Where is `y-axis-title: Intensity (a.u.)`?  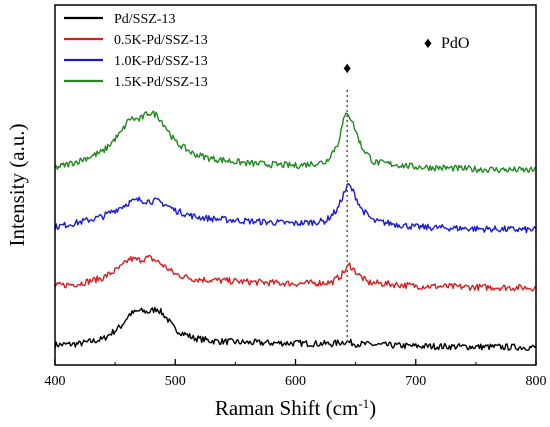
y-axis-title: Intensity (a.u.) is located at coordinates (17, 184).